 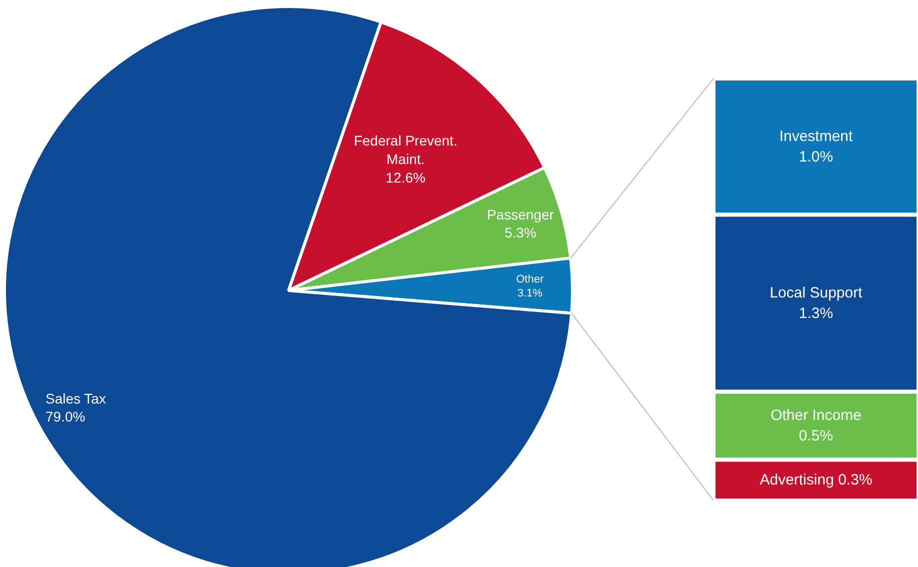 What do you see at coordinates (816, 136) in the screenshot?
I see `series-label: Investment` at bounding box center [816, 136].